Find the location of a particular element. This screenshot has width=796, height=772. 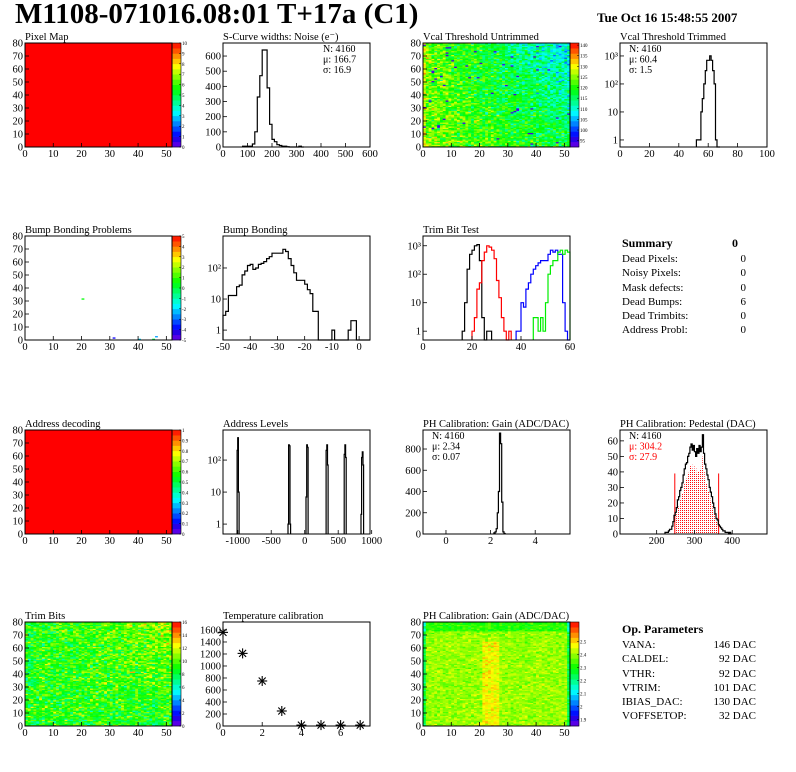

histogram-line is located at coordinates (499, 483).